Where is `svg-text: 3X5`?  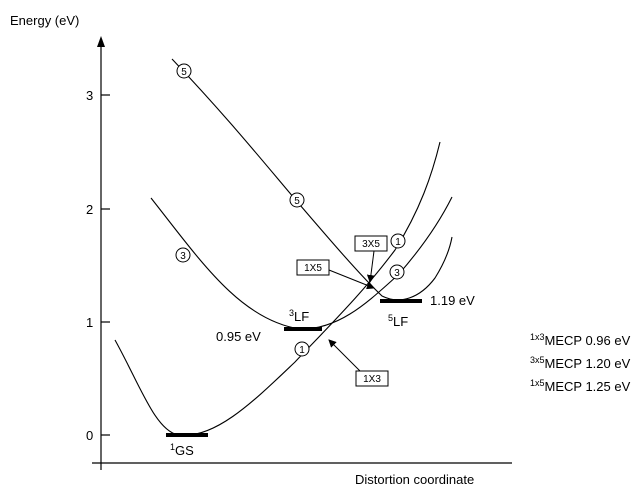 svg-text: 3X5 is located at coordinates (371, 244).